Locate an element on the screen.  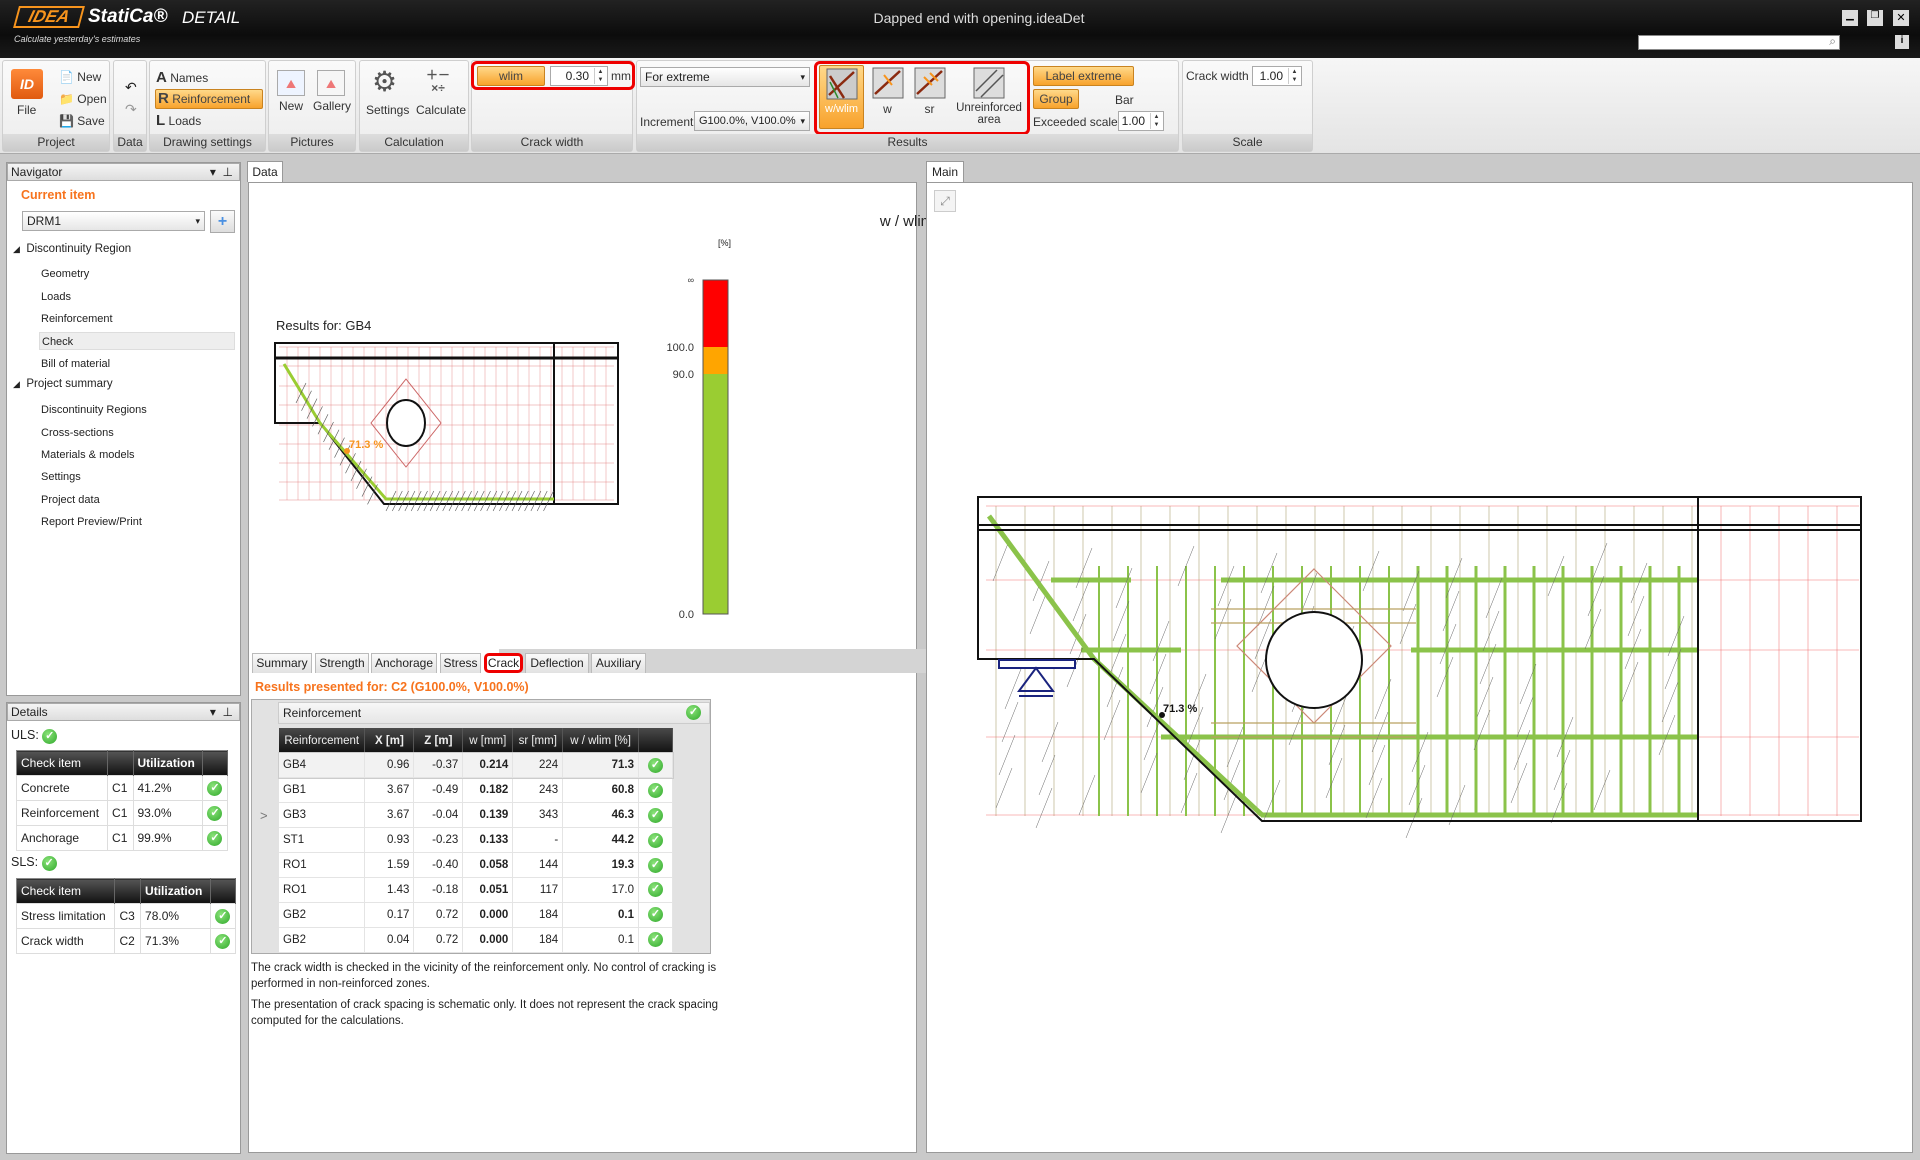
table-row: RO1 1.59 -0.40 0.058 144 19.3 ✓ is located at coordinates (476, 865).